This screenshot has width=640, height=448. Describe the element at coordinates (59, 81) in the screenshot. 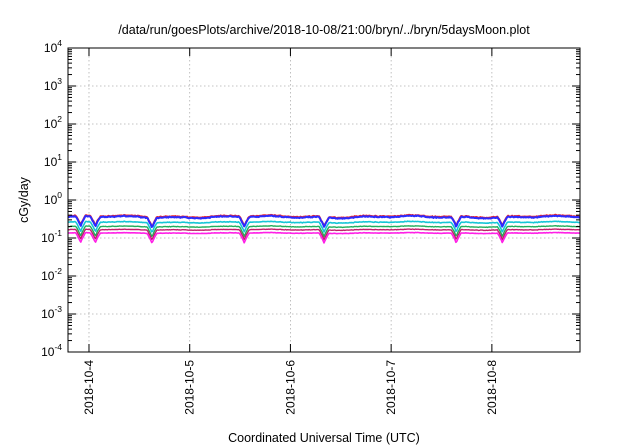

I see `y-tick-exponent: 3` at that location.